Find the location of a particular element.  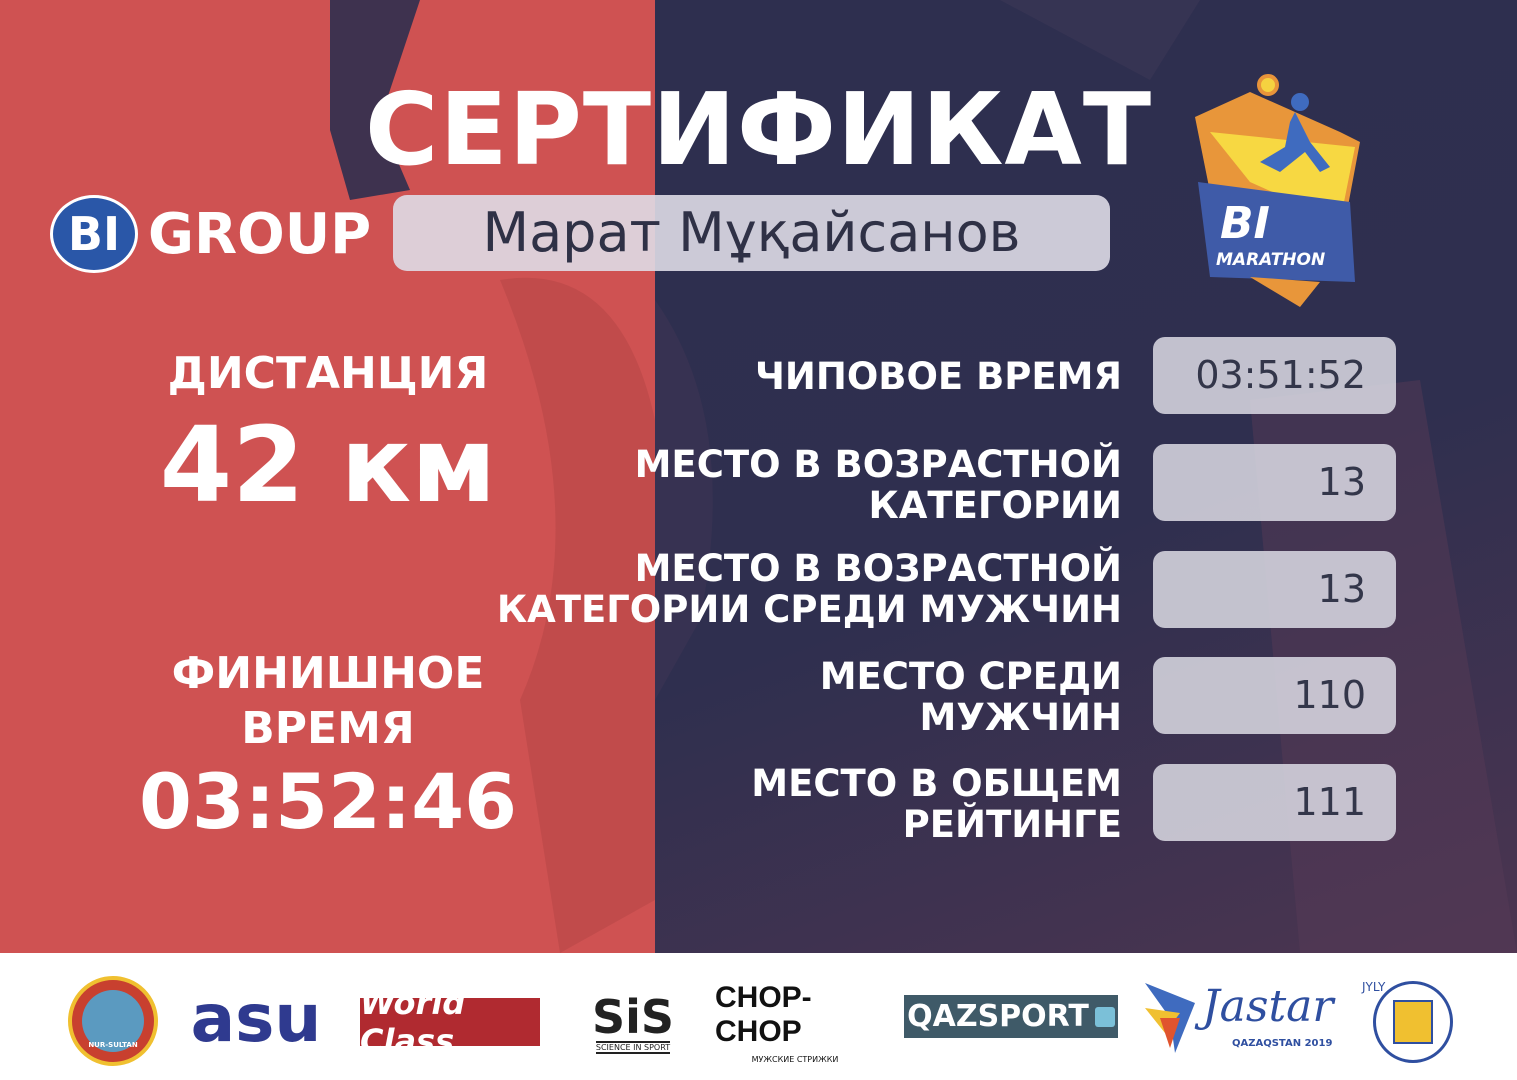

participant-name: Марат Мұқайсанов is located at coordinates (751, 233).